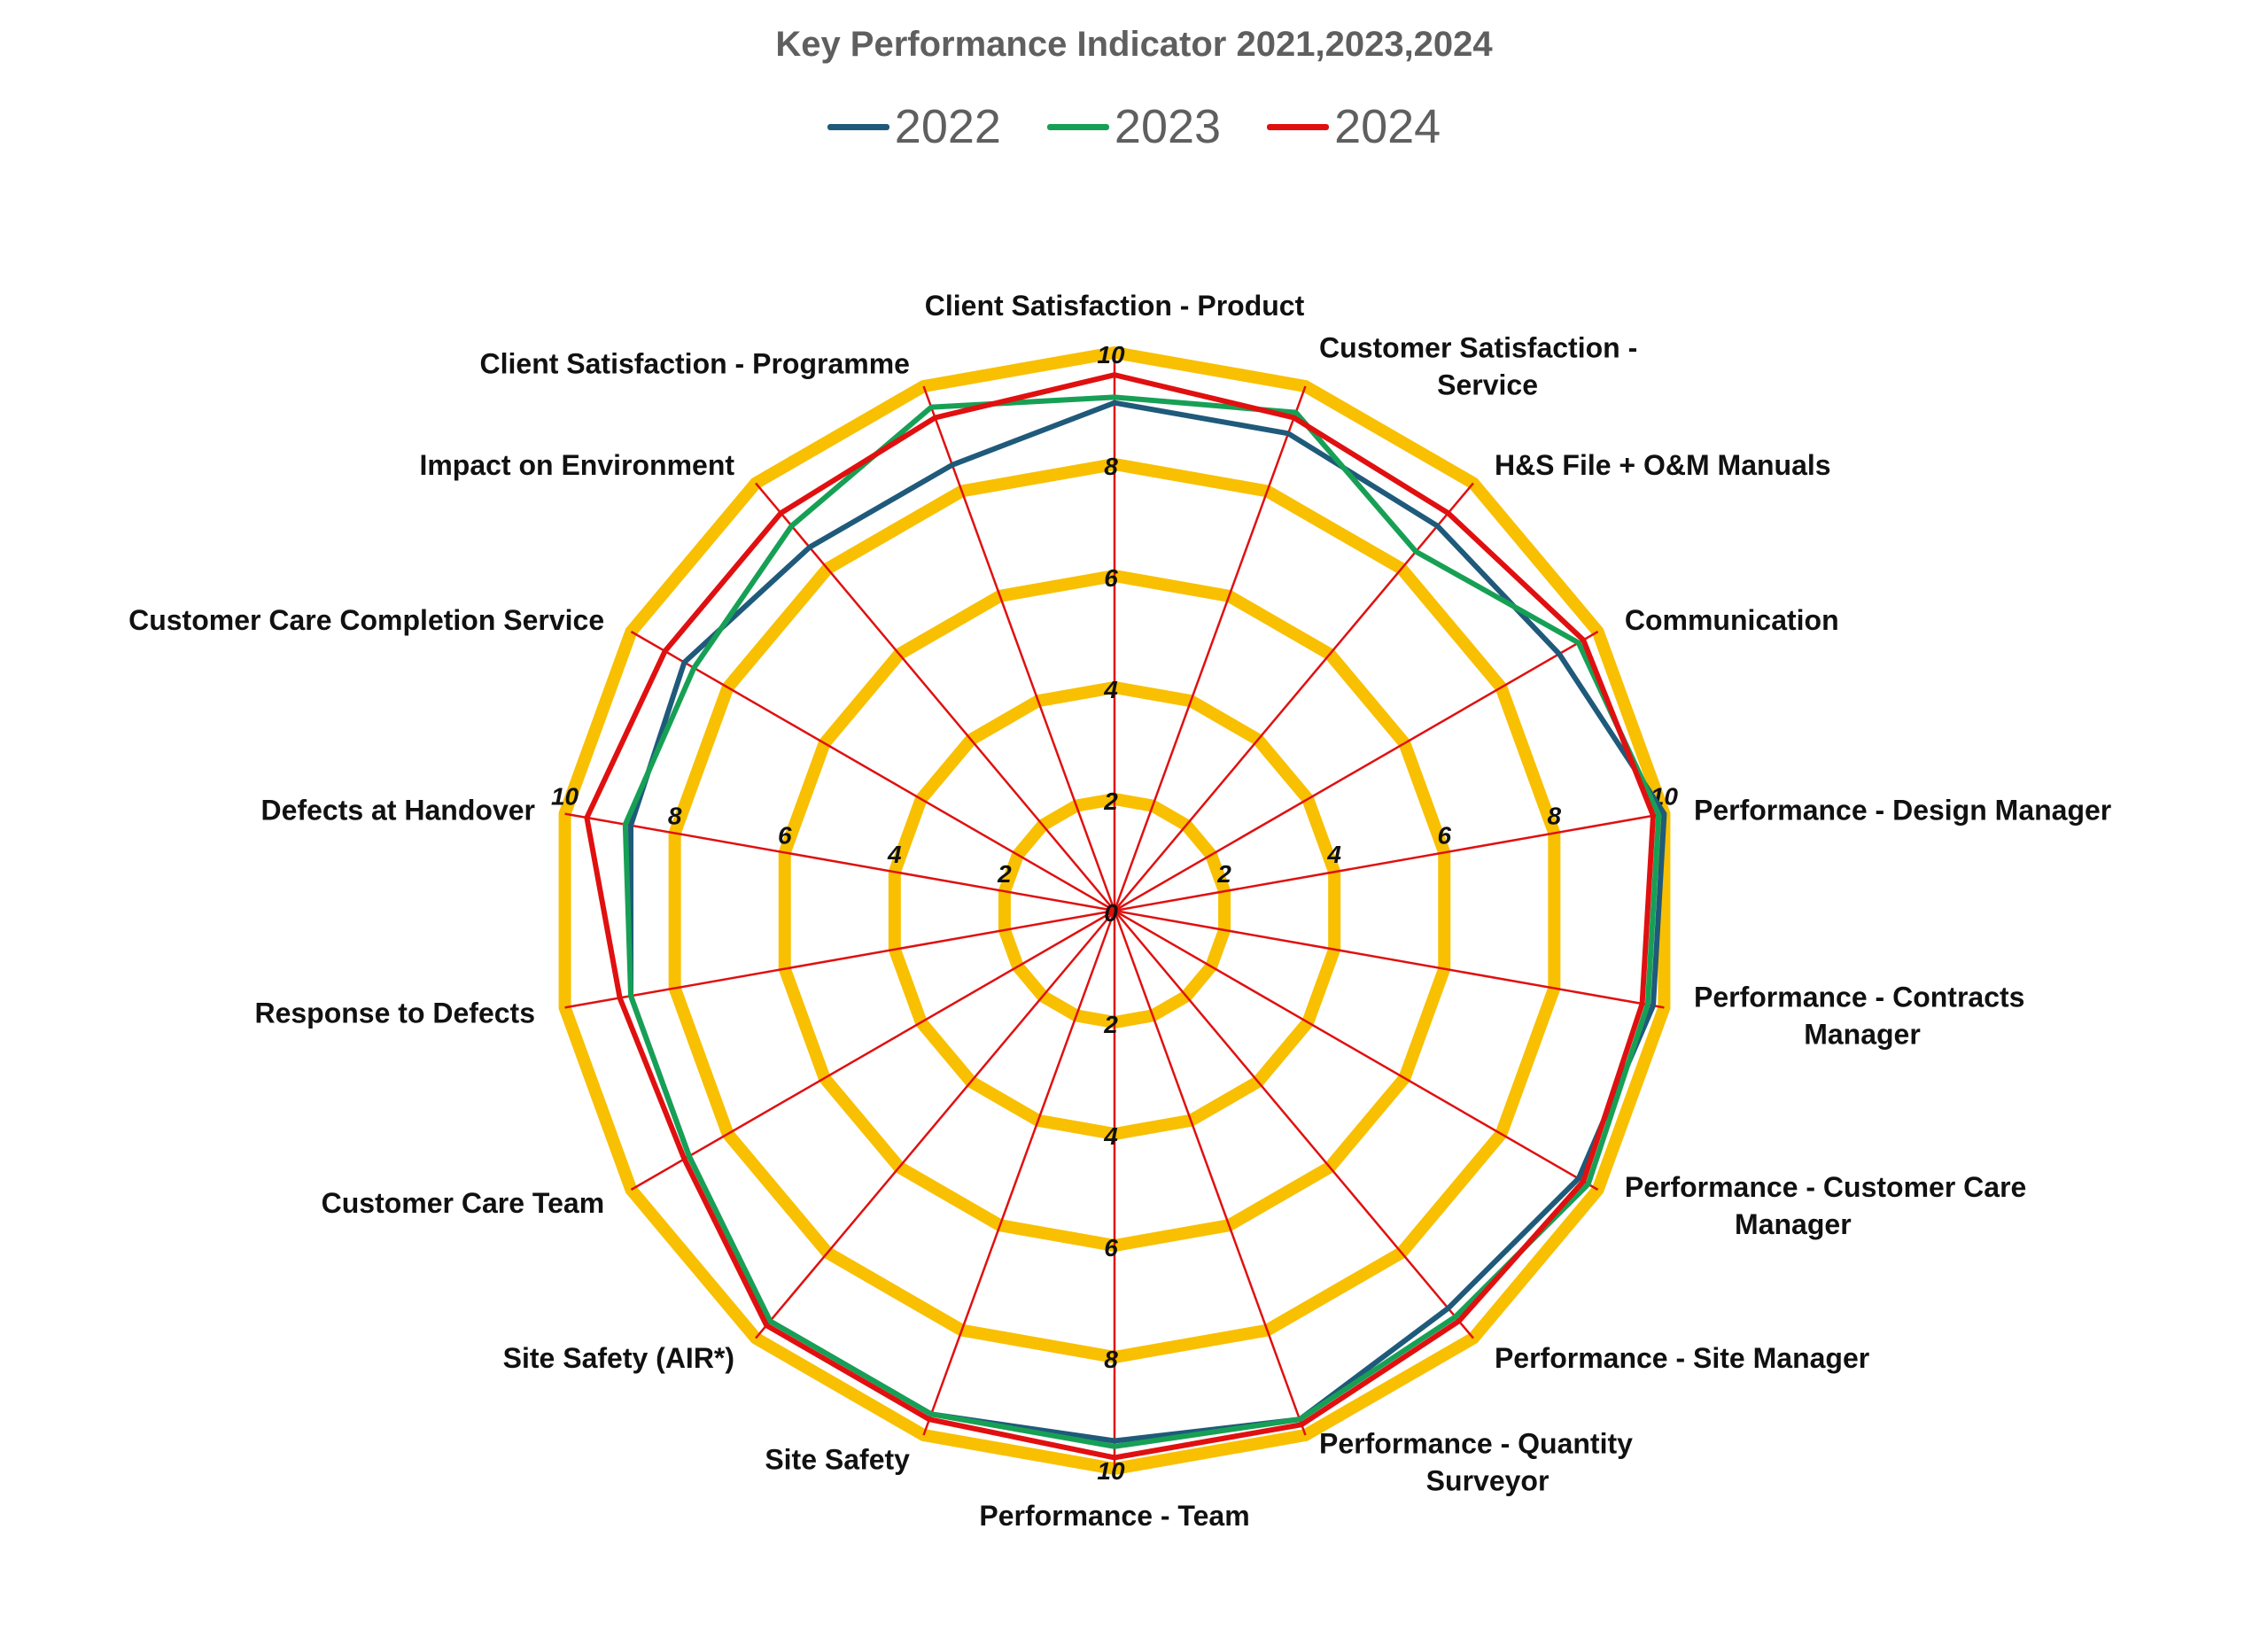  What do you see at coordinates (695, 364) in the screenshot?
I see `axis-label-17: Client Satisfaction - Programme` at bounding box center [695, 364].